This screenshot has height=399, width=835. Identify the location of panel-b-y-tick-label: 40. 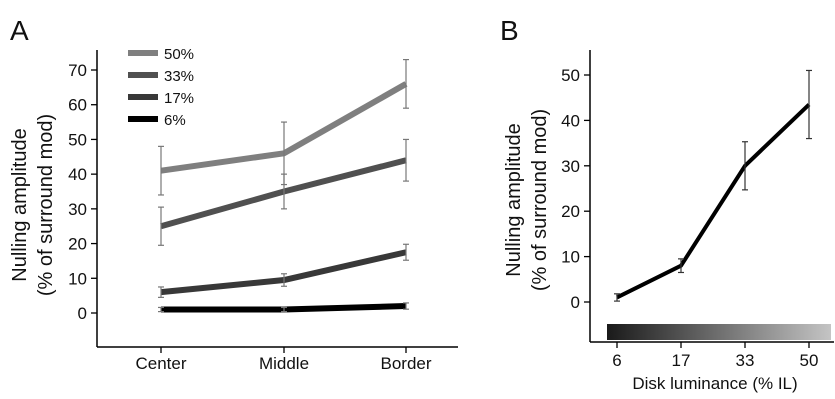
(570, 120).